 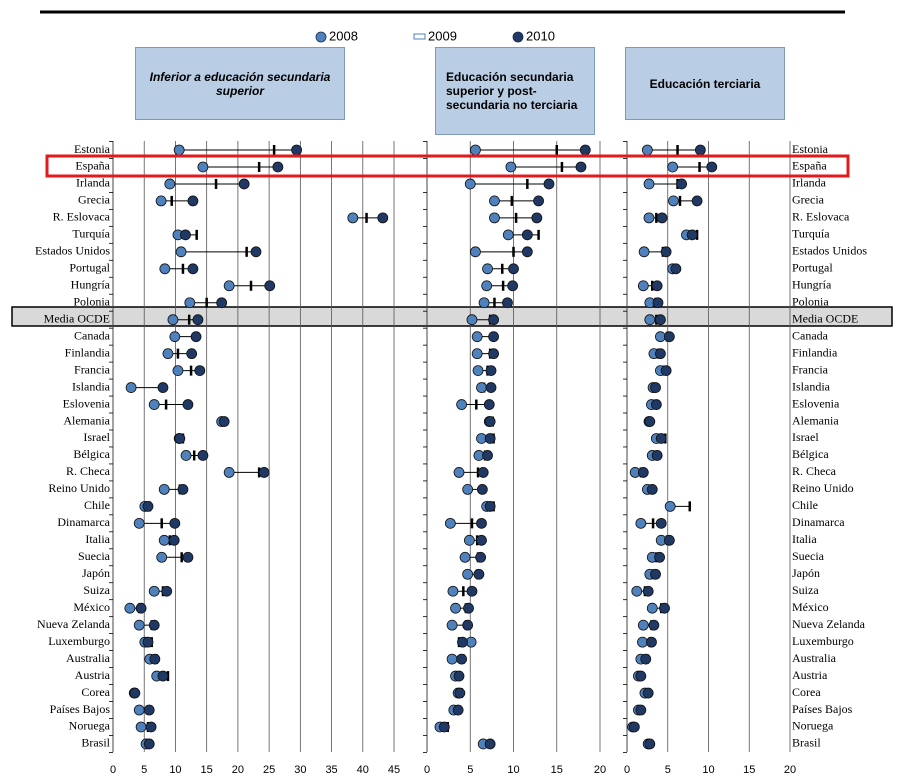 What do you see at coordinates (93, 183) in the screenshot?
I see `category-label: Irlanda` at bounding box center [93, 183].